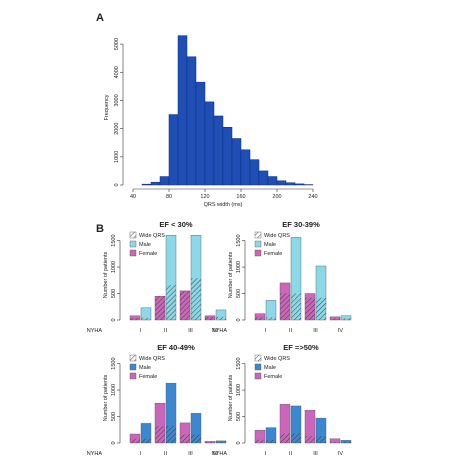 The image size is (474, 466). Describe the element at coordinates (100, 229) in the screenshot. I see `panel-b-label: B` at that location.